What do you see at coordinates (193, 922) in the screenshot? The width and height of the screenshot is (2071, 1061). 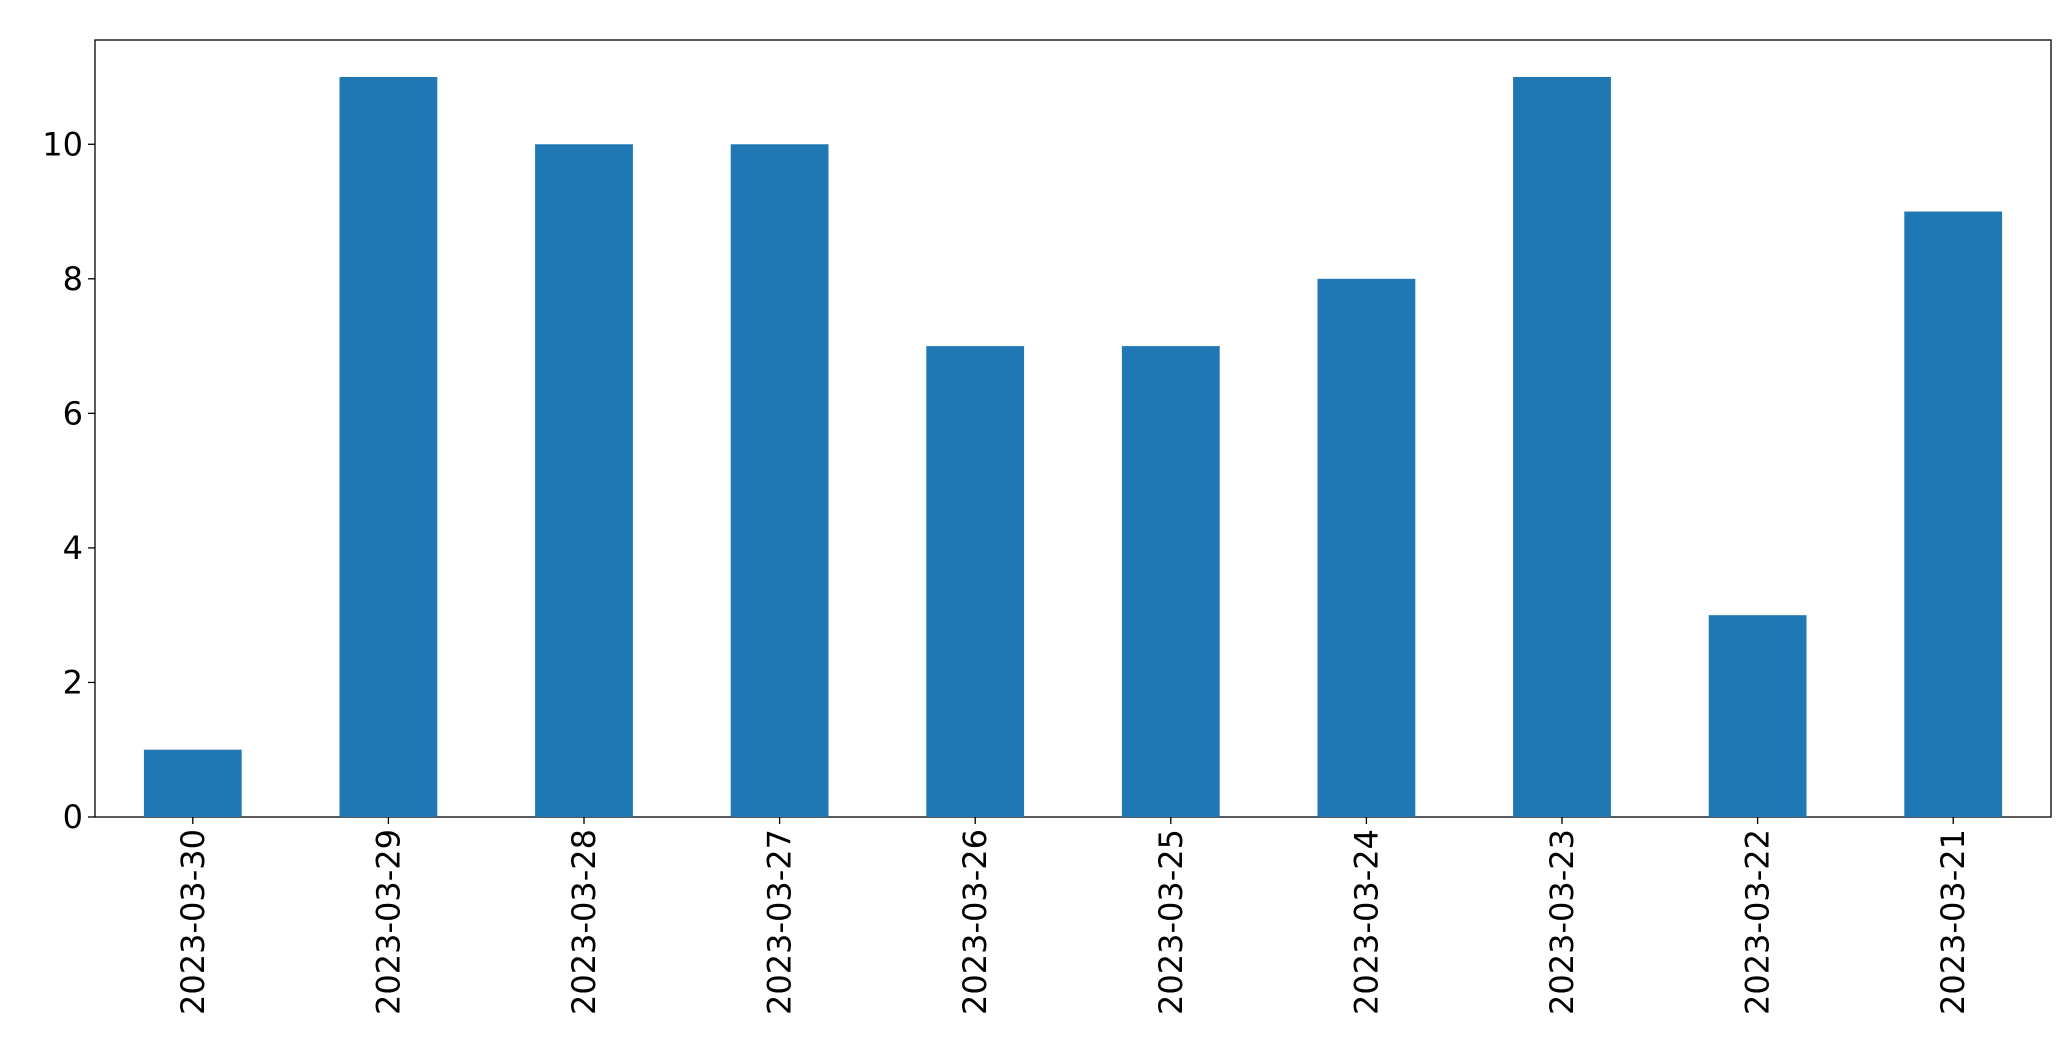 I see `x-tick-label: 2023-03-30` at bounding box center [193, 922].